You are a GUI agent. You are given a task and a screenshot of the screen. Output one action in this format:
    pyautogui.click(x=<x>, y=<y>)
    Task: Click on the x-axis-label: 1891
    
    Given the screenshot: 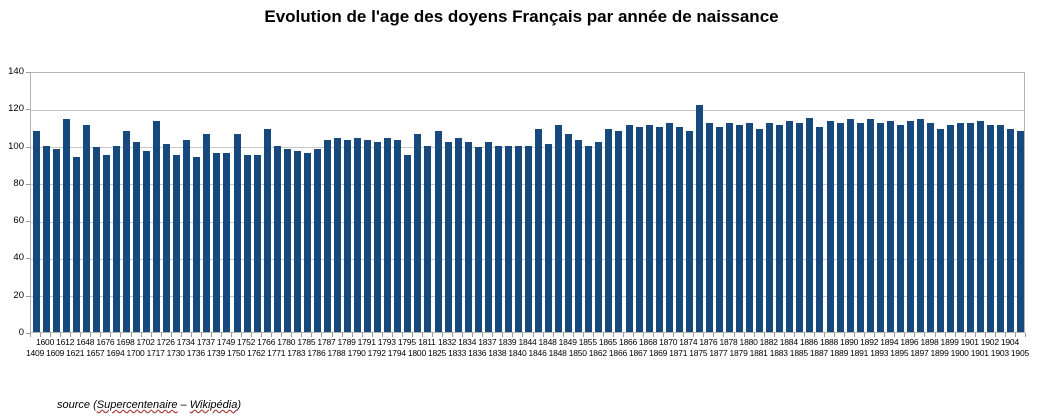 What is the action you would take?
    pyautogui.click(x=859, y=353)
    